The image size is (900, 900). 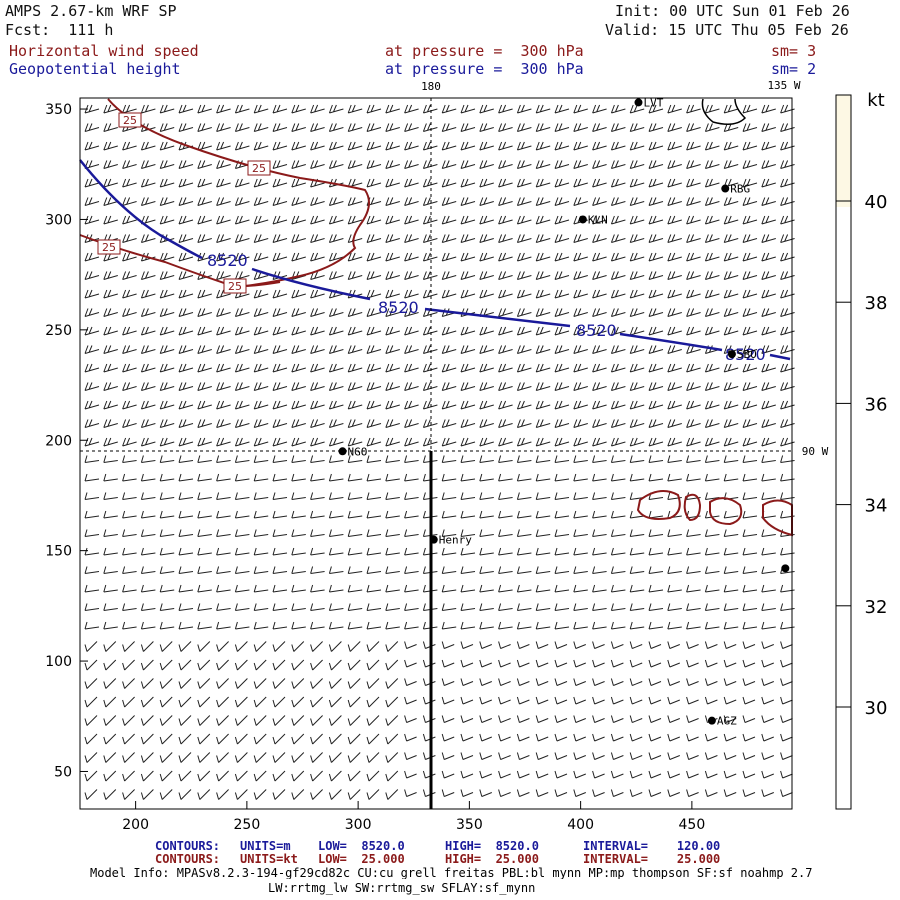 What do you see at coordinates (135, 825) in the screenshot?
I see `x-tick-label: 200` at bounding box center [135, 825].